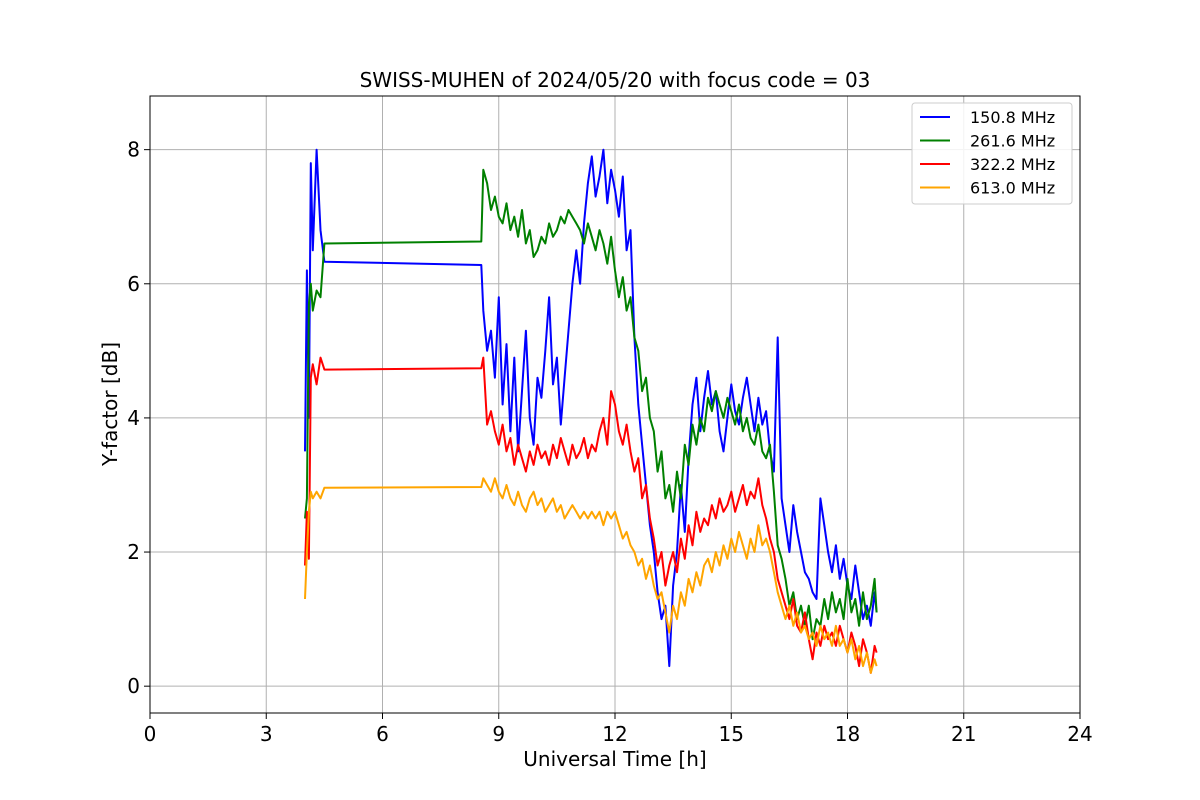  I want to click on legend-label: 150.8 MHz, so click(1012, 117).